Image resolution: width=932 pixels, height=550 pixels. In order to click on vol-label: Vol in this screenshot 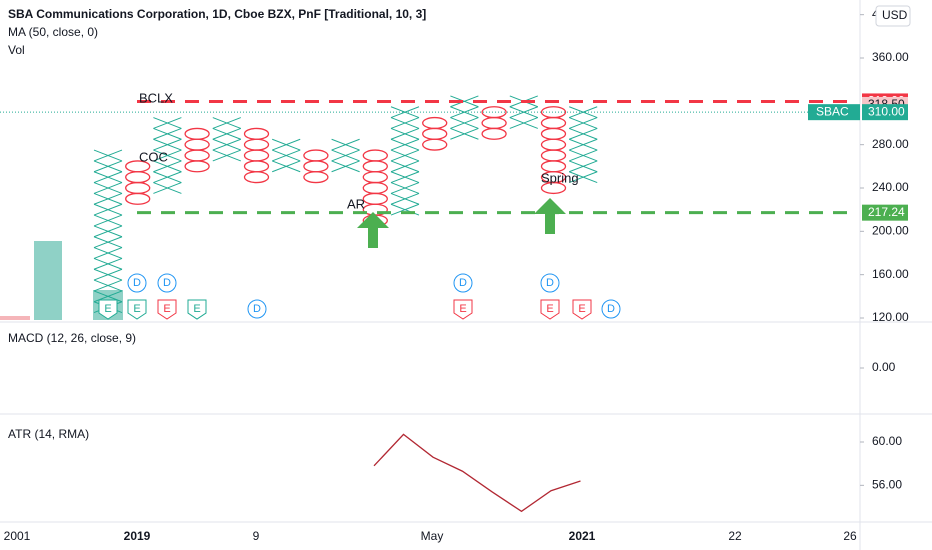, I will do `click(16, 50)`.